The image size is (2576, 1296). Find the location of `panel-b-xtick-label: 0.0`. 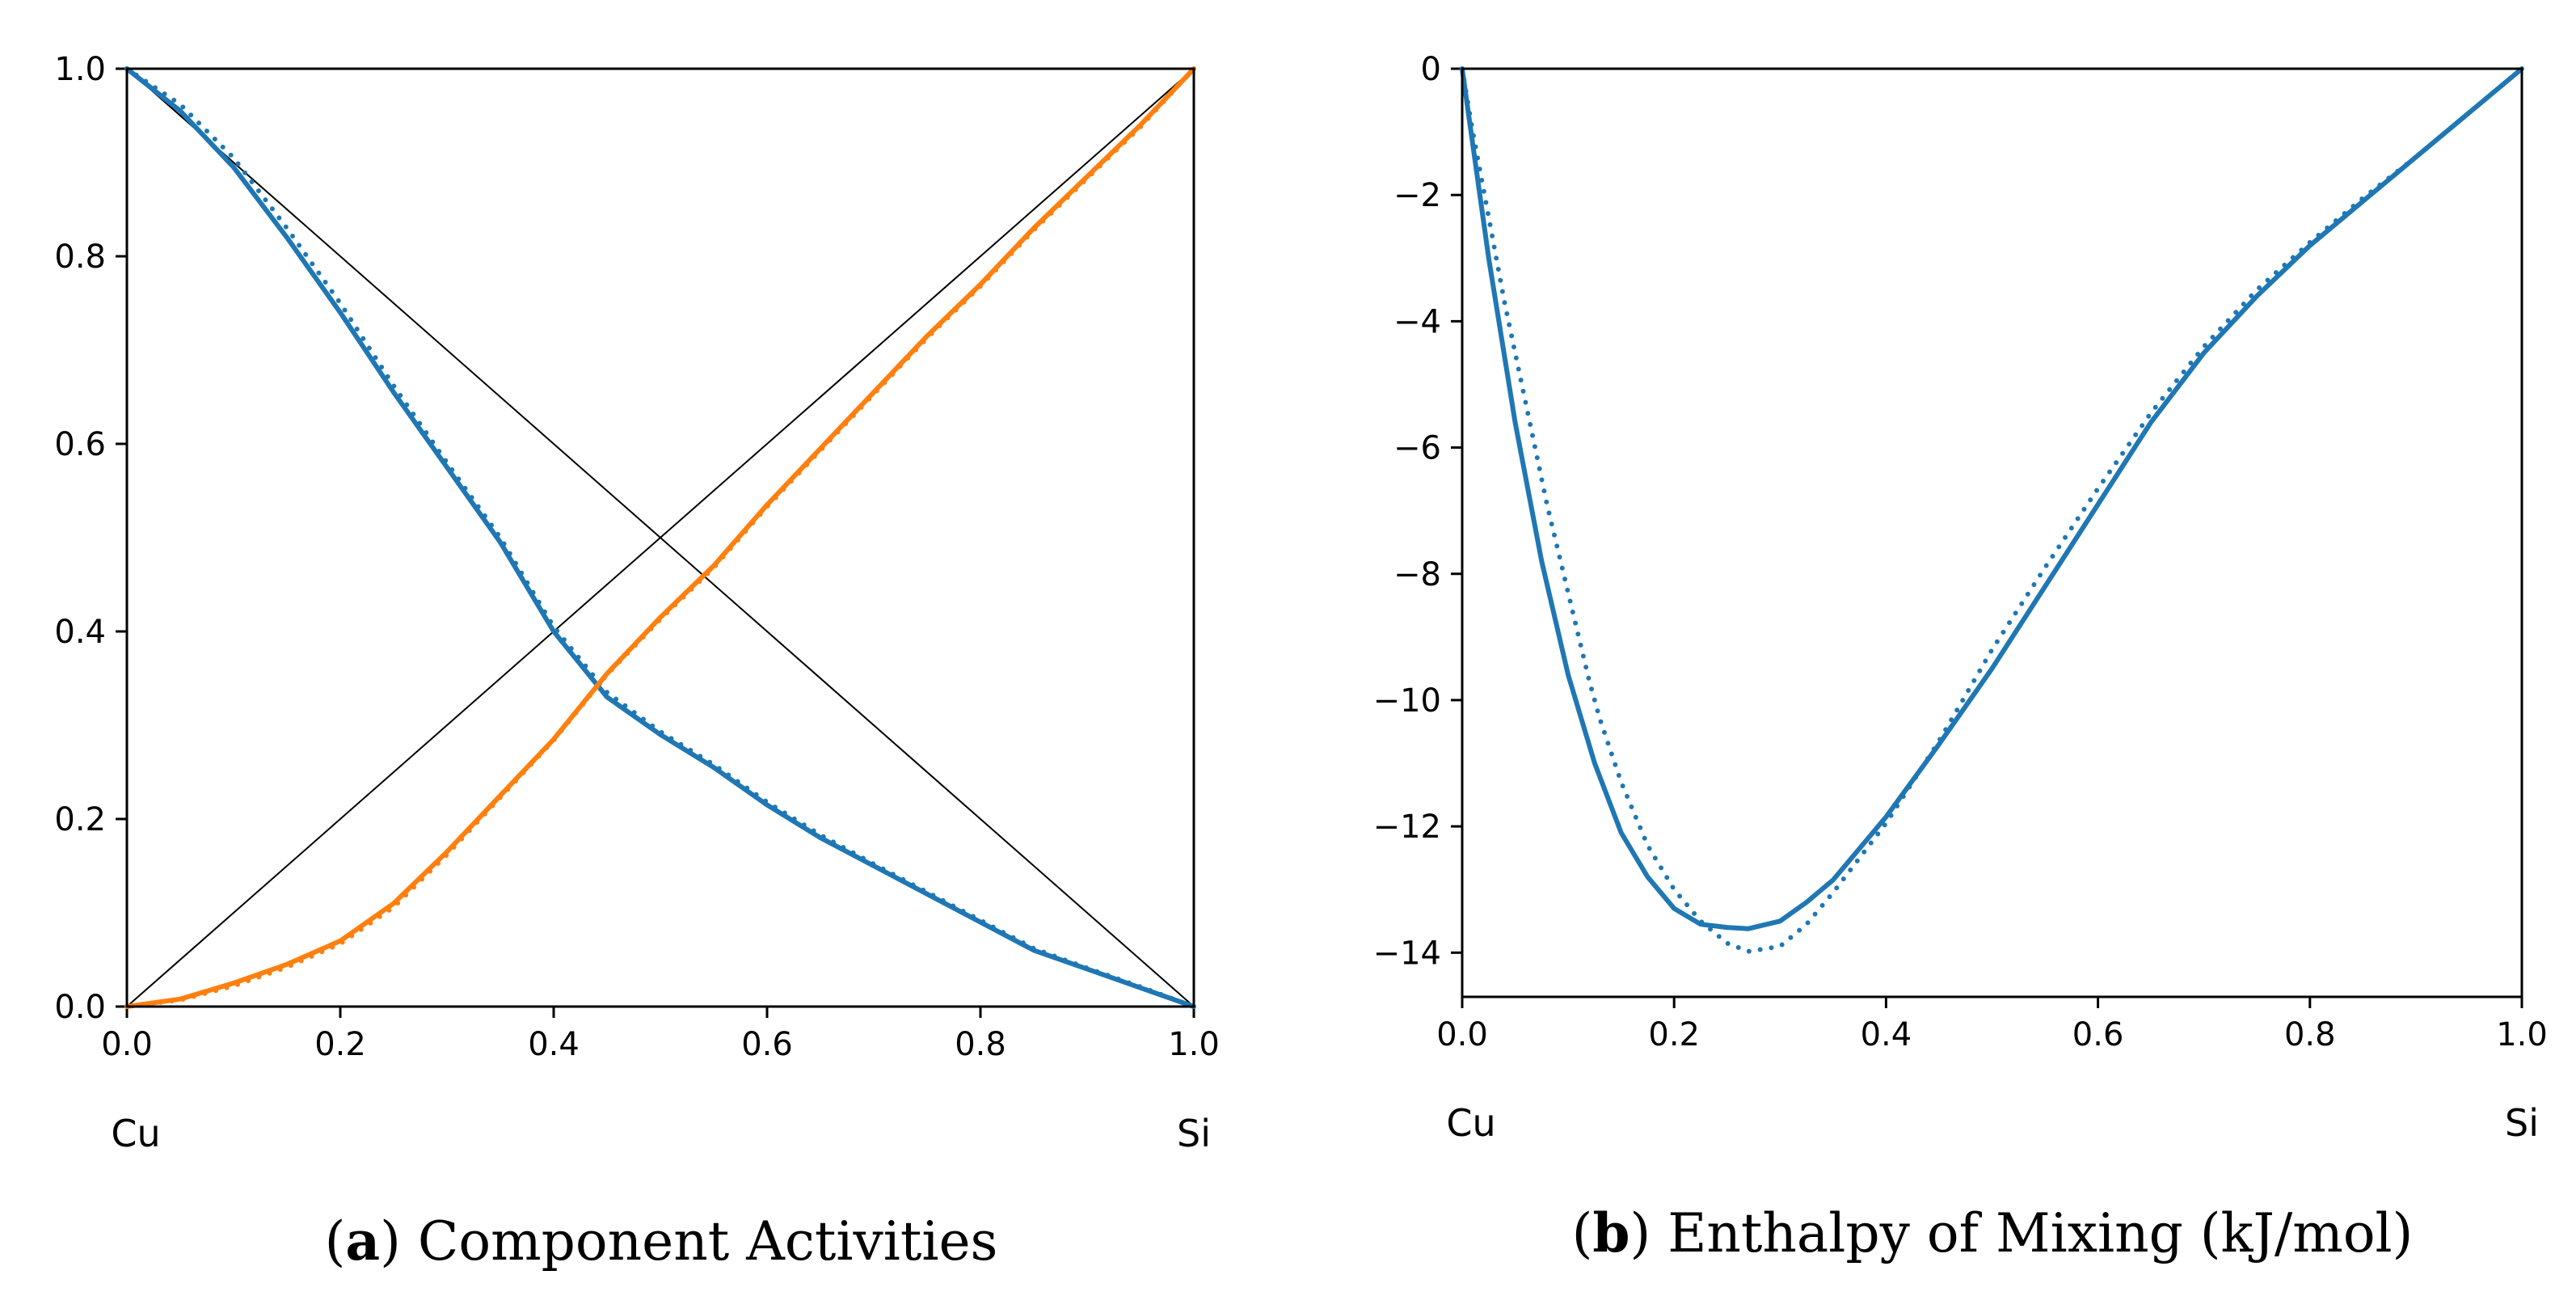

panel-b-xtick-label: 0.0 is located at coordinates (1462, 1034).